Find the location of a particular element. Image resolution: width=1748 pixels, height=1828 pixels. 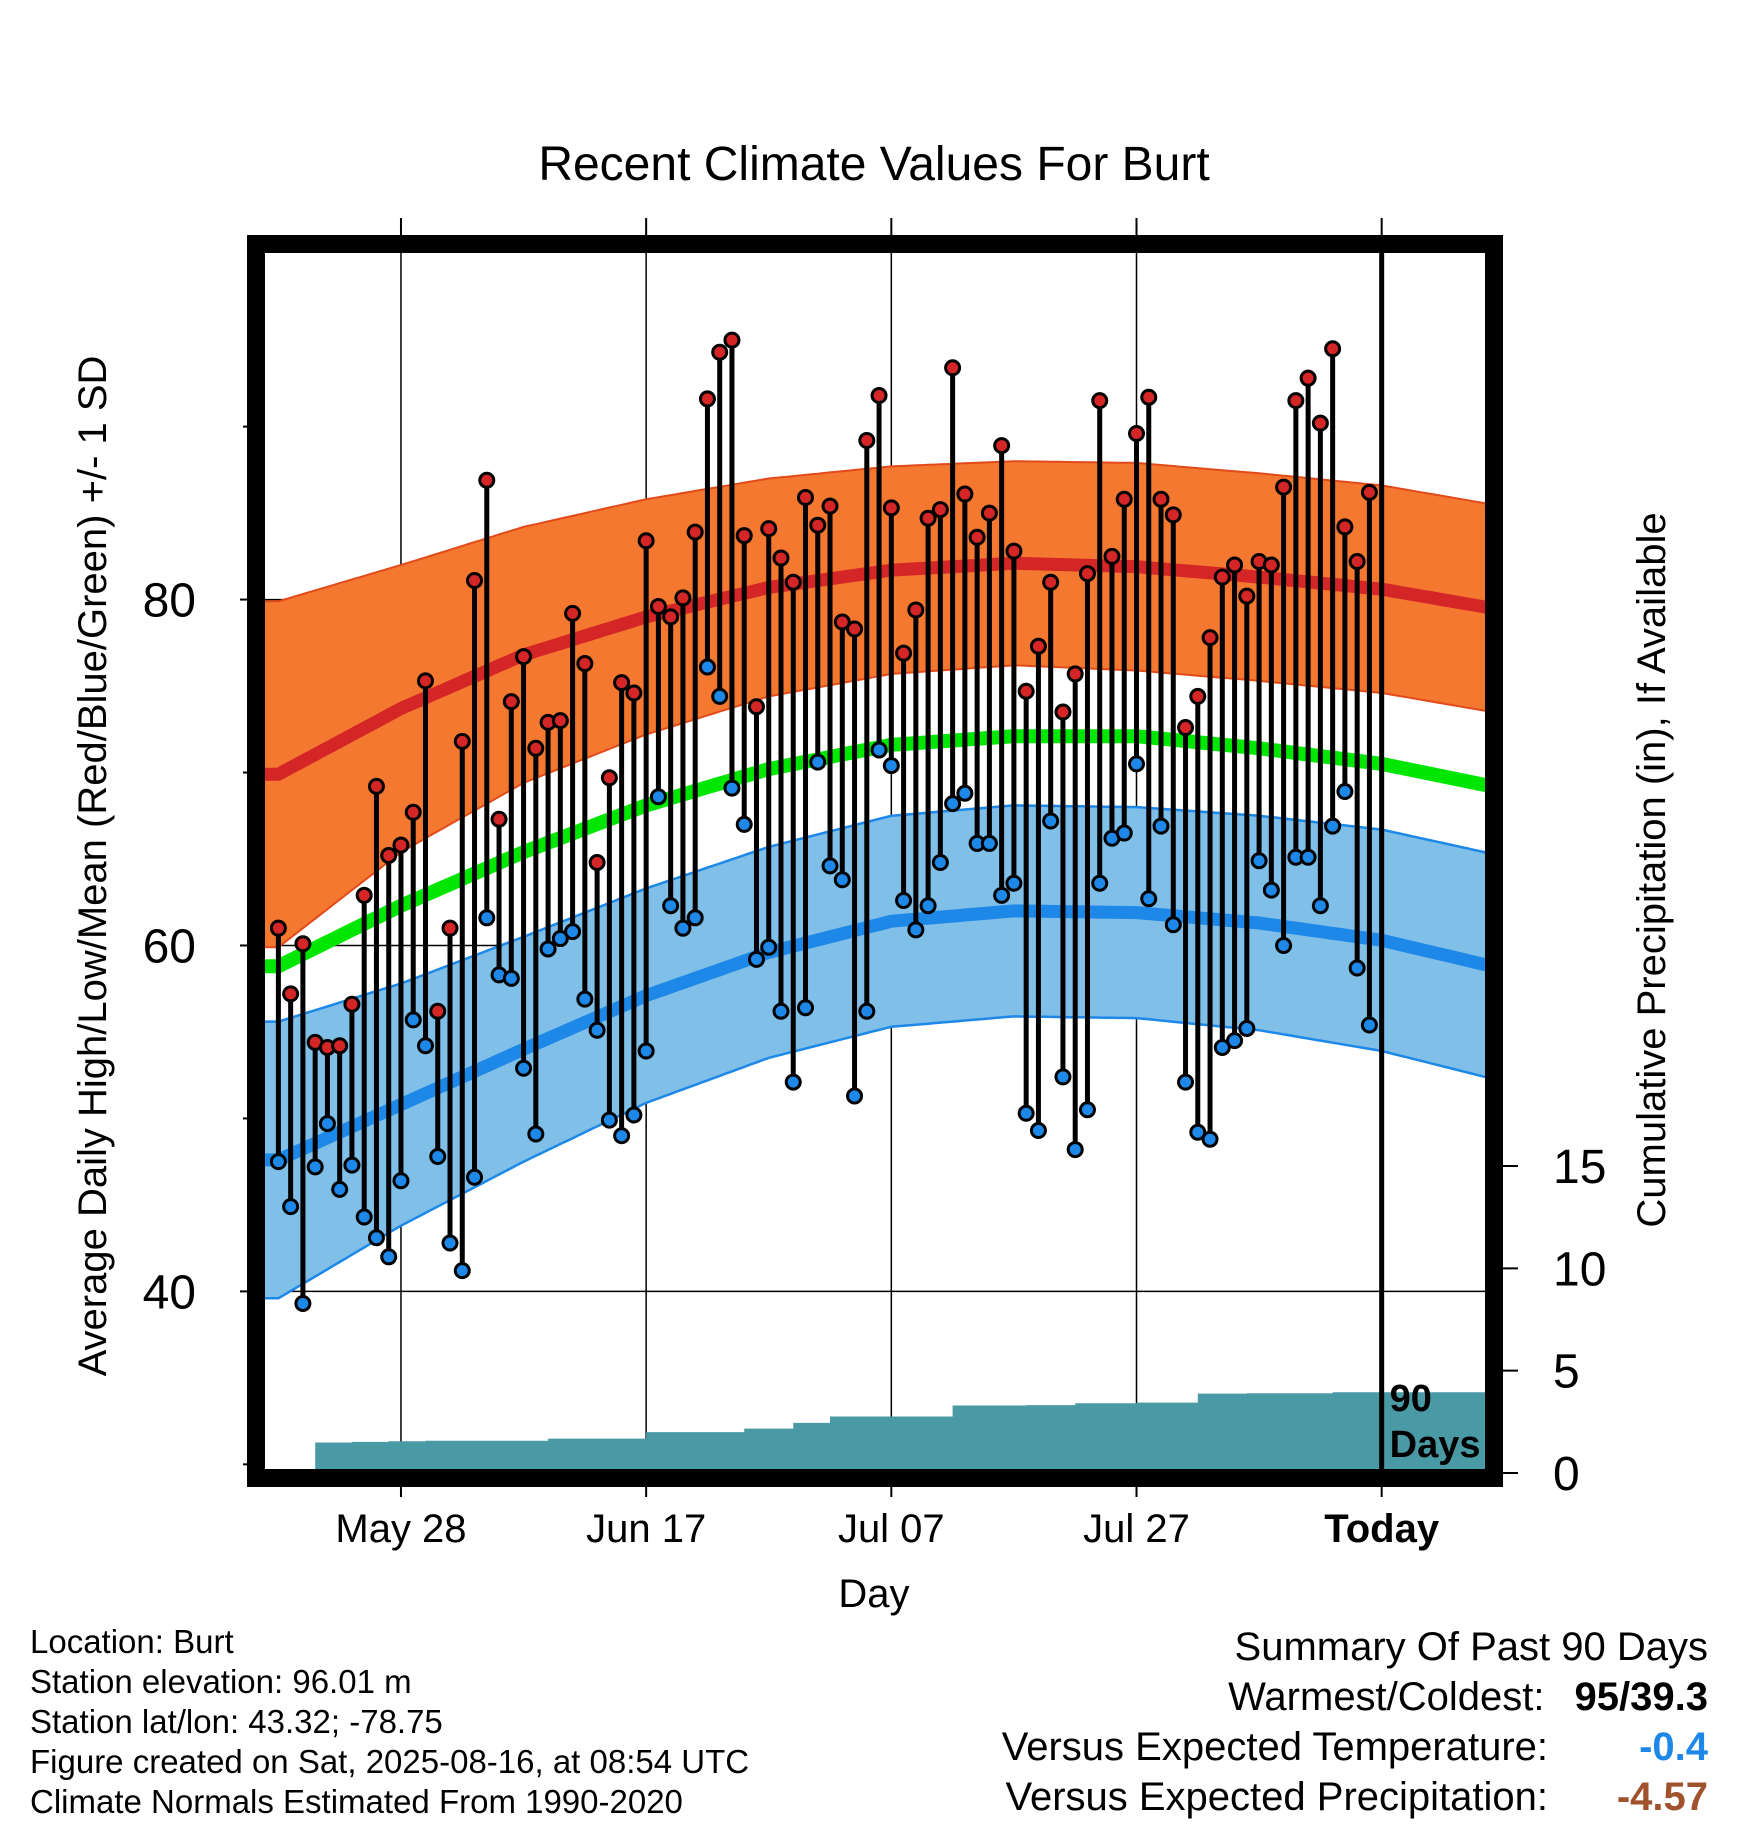

summary-title: Summary Of Past 90 Days is located at coordinates (1471, 1647).